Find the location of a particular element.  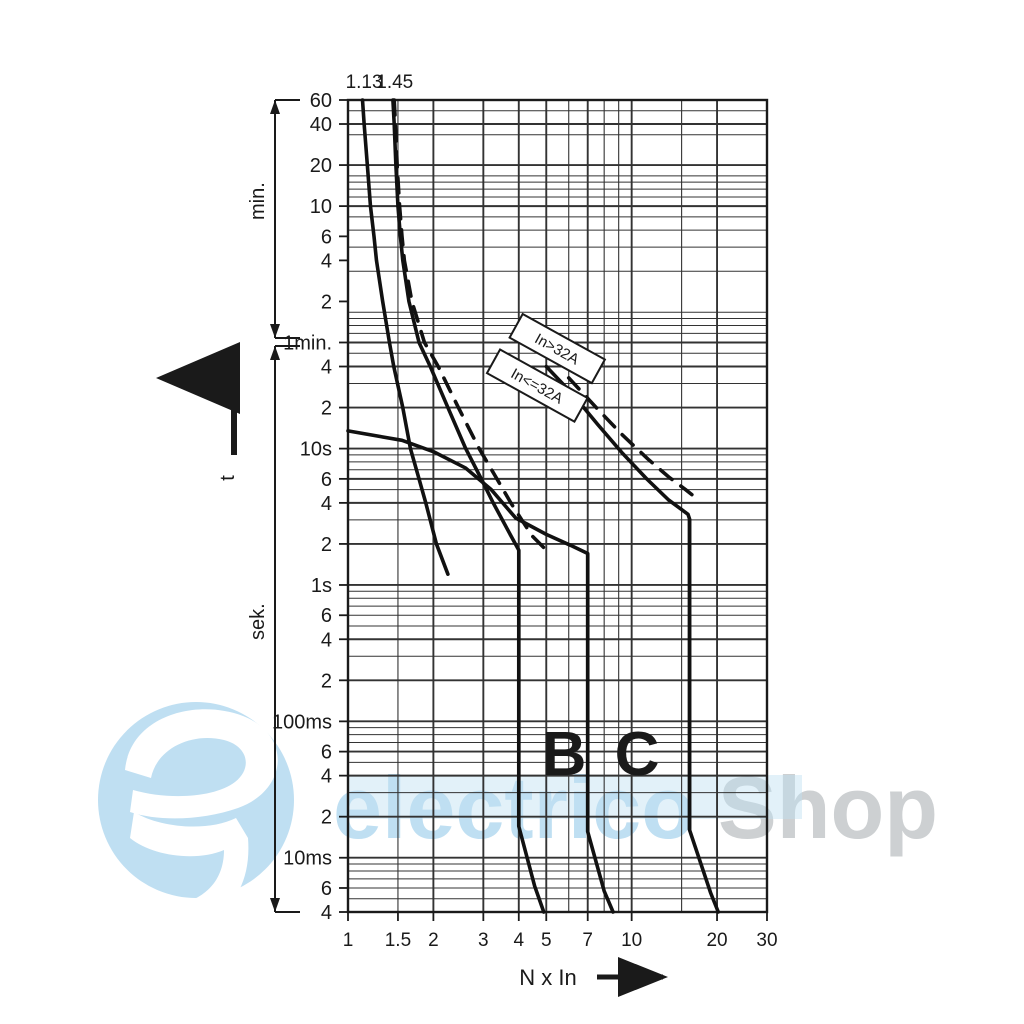

x-tick-label: 2 is located at coordinates (433, 940).